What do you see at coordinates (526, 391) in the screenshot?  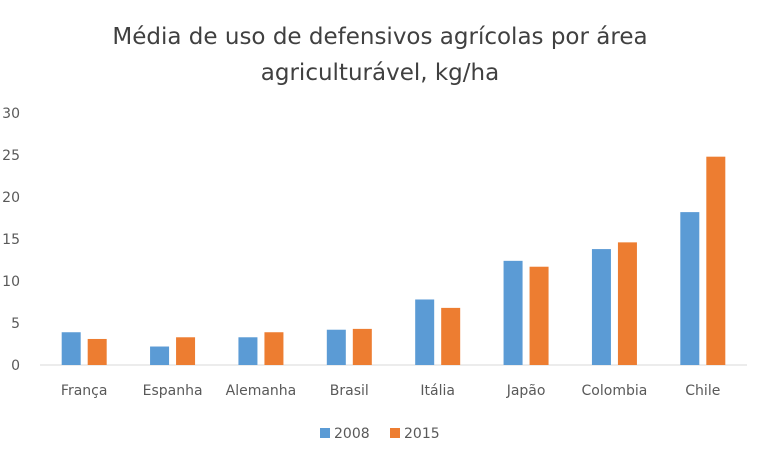 I see `x-tick-label: Japão` at bounding box center [526, 391].